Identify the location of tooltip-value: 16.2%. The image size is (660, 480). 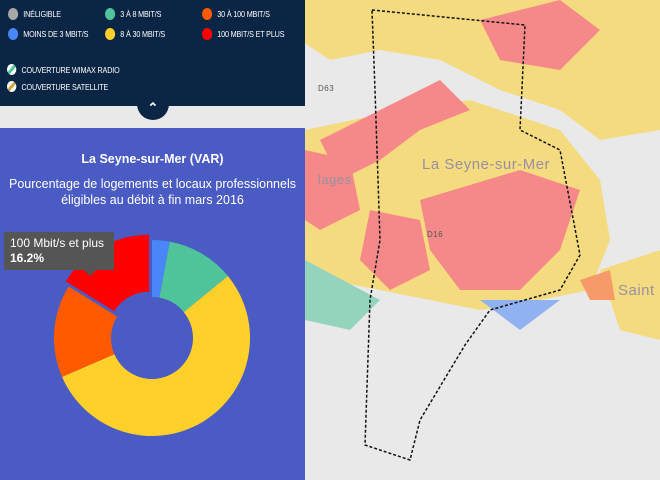
(27, 258).